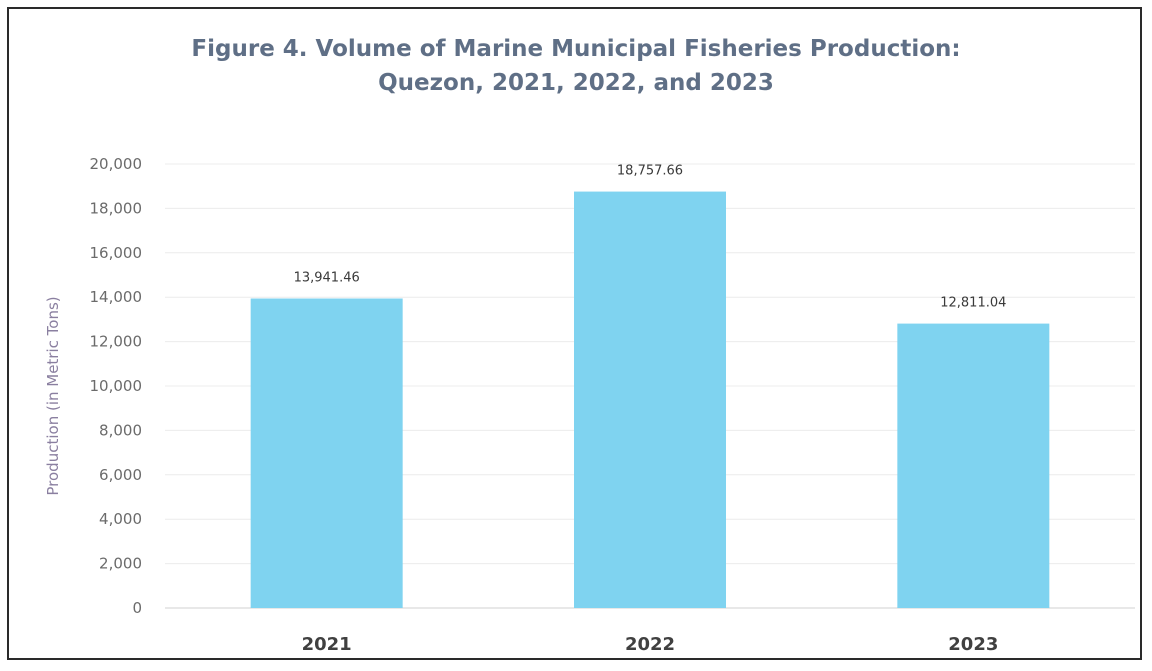 This screenshot has width=1152, height=671. I want to click on y-tick-label: 6,000, so click(120, 475).